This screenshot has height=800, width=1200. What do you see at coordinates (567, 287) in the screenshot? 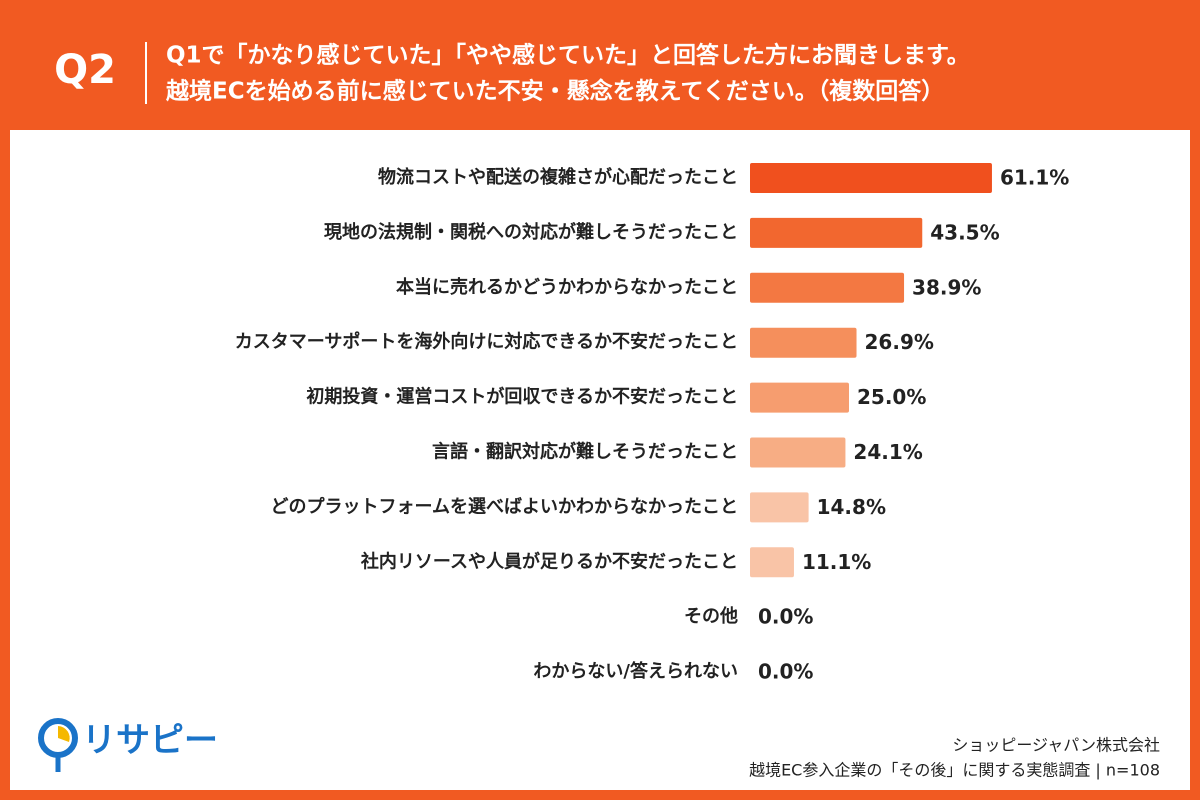
I see `category-label: 本当に売れるかどうかわからなかったこと` at bounding box center [567, 287].